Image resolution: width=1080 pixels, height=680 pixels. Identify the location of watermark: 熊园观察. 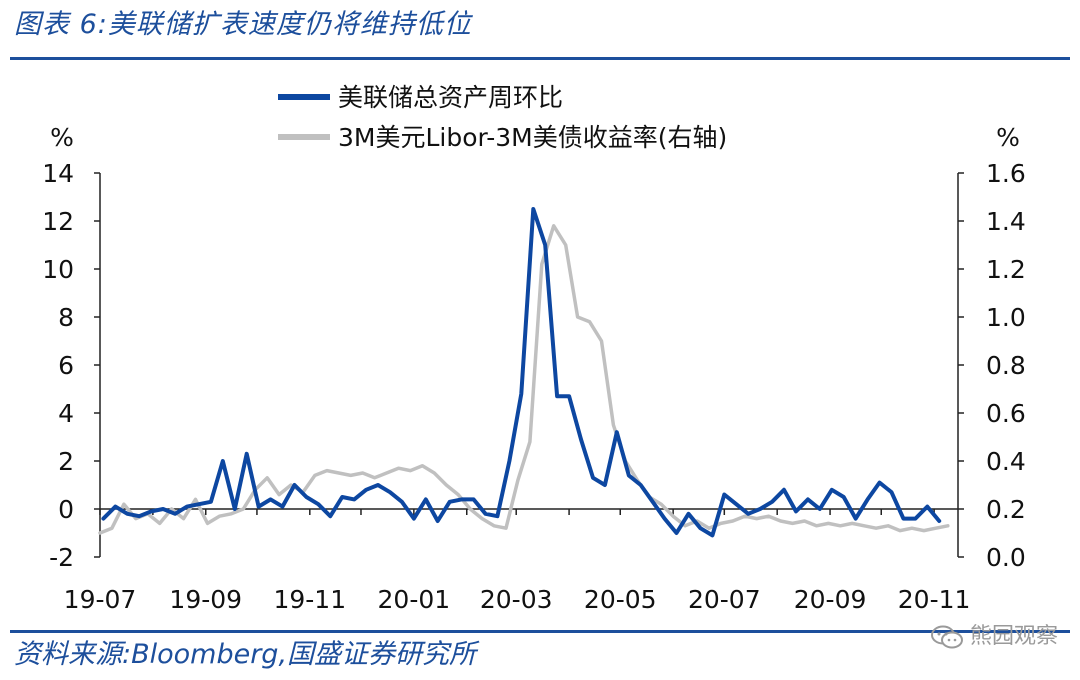
(994, 634).